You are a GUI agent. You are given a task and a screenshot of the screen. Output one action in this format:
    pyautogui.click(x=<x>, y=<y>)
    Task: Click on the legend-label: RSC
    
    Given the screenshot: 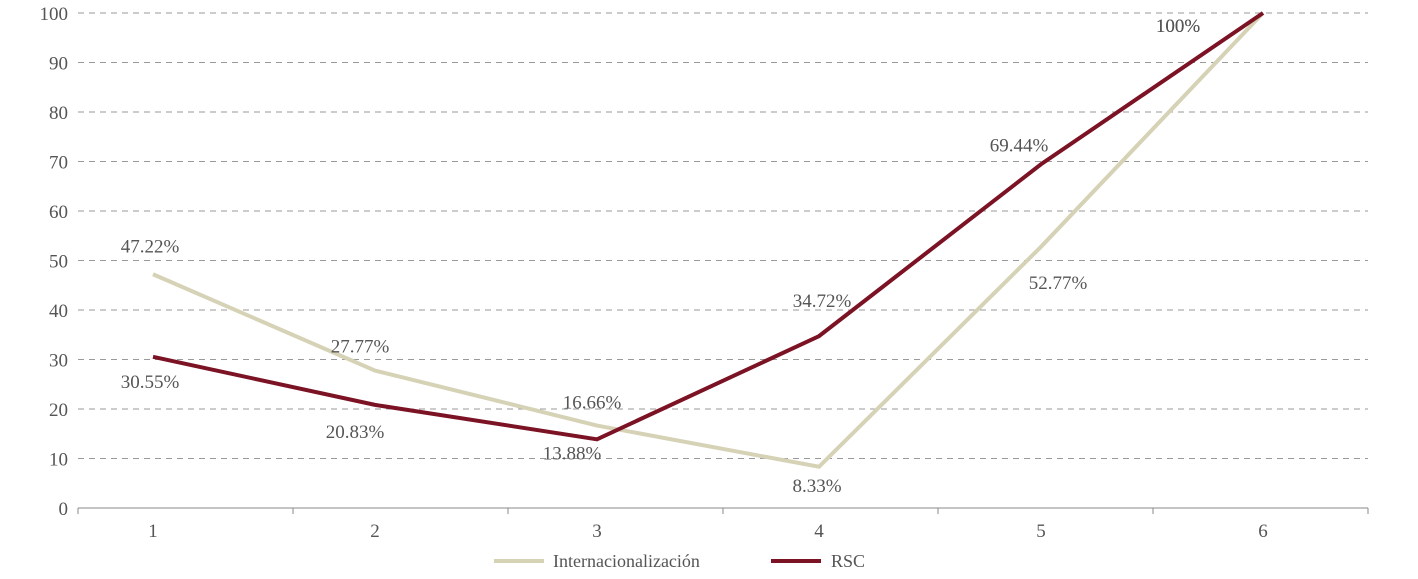 What is the action you would take?
    pyautogui.click(x=848, y=561)
    